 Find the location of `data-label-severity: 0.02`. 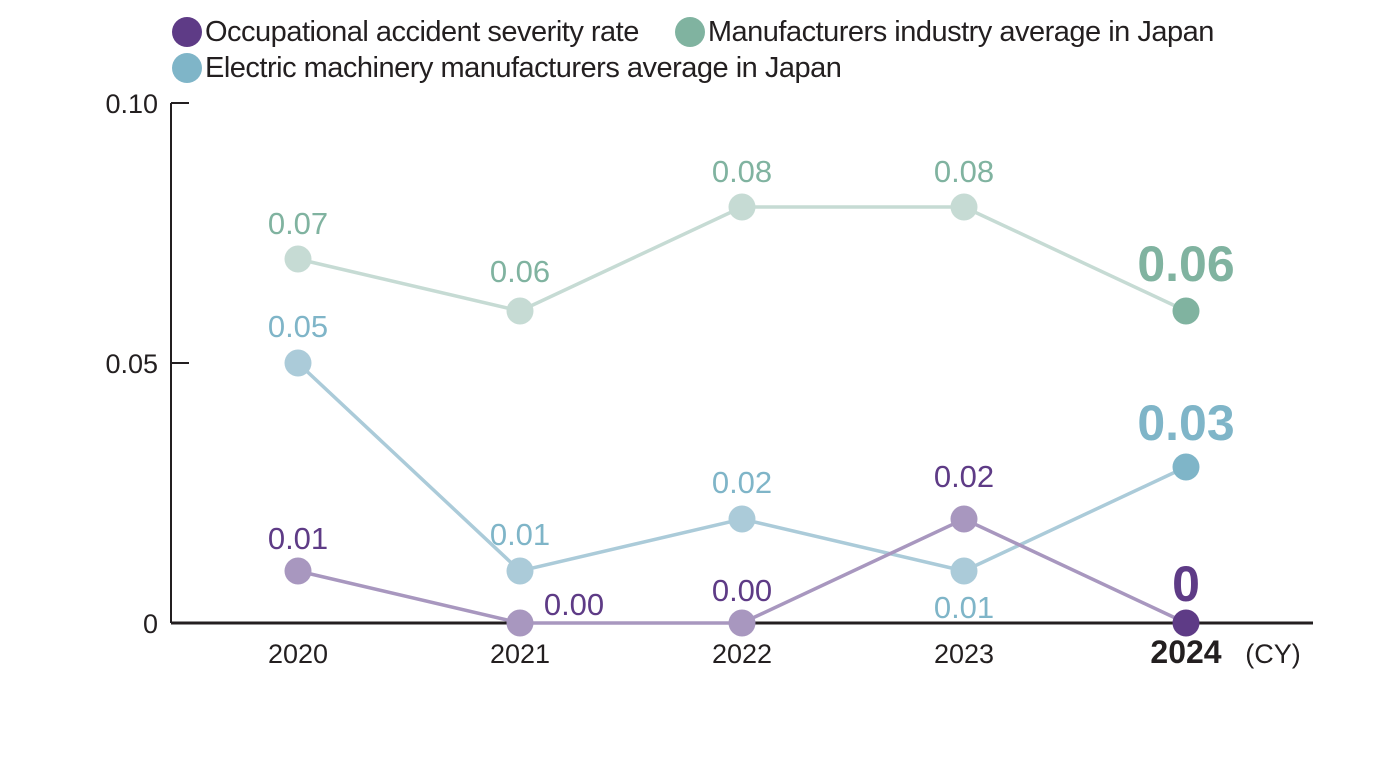

data-label-severity: 0.02 is located at coordinates (964, 476).